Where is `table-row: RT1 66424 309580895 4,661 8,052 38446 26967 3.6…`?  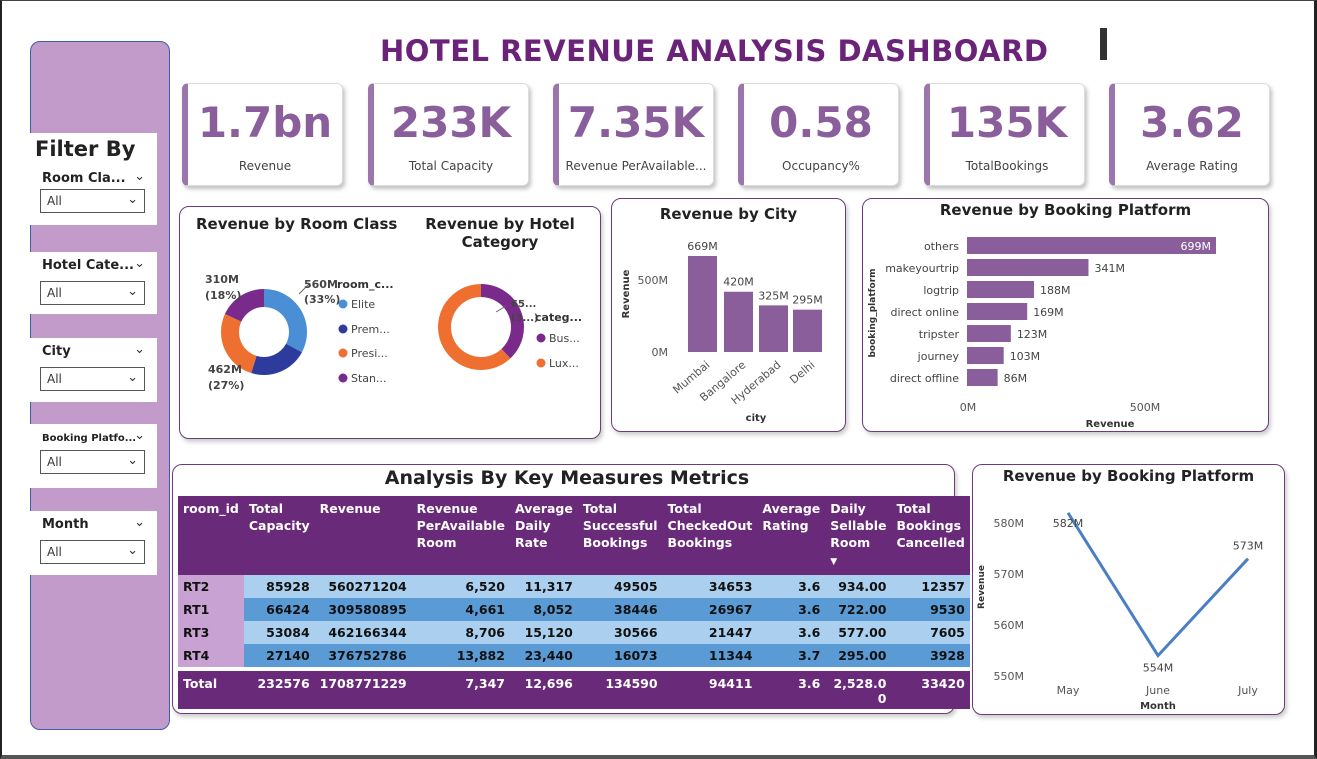
table-row: RT1 66424 309580895 4,661 8,052 38446 26967 3.6… is located at coordinates (574, 609).